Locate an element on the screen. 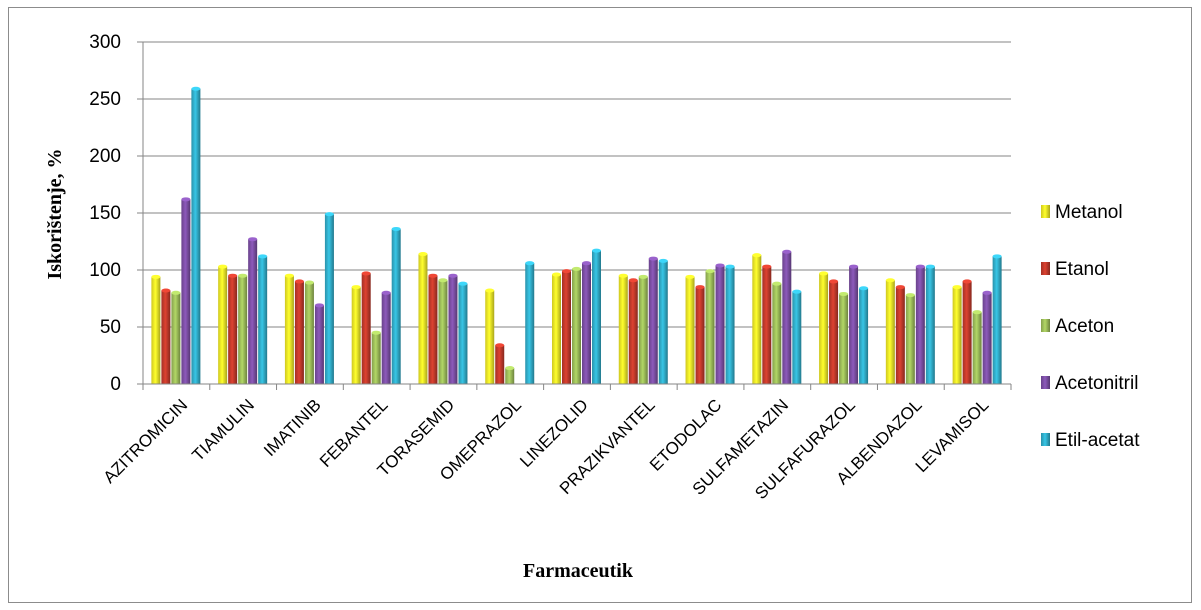 This screenshot has width=1201, height=610. bar-metanol-prazikvantel is located at coordinates (623, 329).